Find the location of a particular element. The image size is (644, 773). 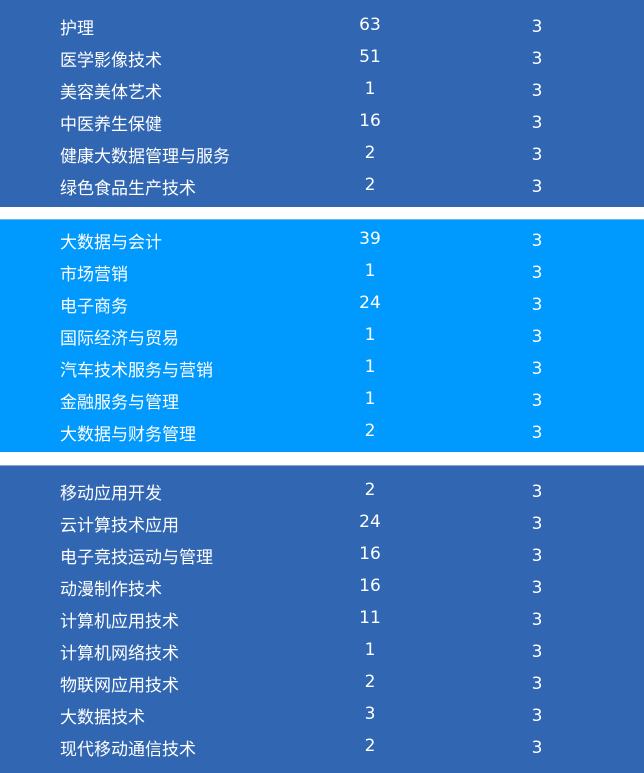

major-name: 汽车技术服务与营销 is located at coordinates (136, 371).